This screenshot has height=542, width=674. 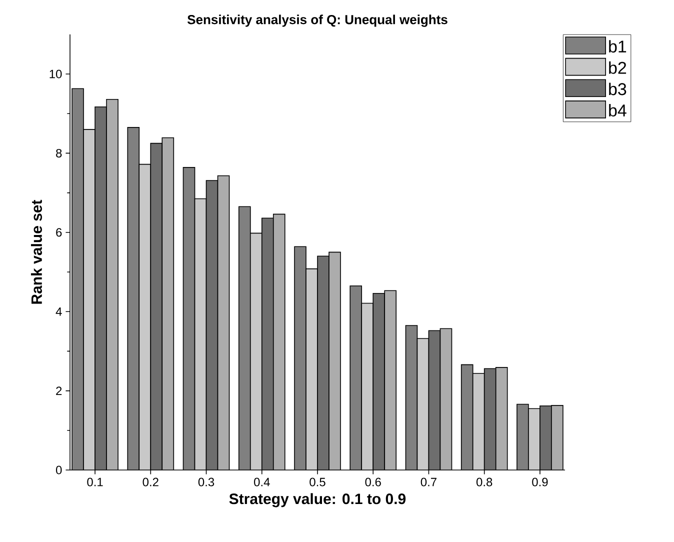 What do you see at coordinates (262, 482) in the screenshot?
I see `x-tick-label: 0.4` at bounding box center [262, 482].